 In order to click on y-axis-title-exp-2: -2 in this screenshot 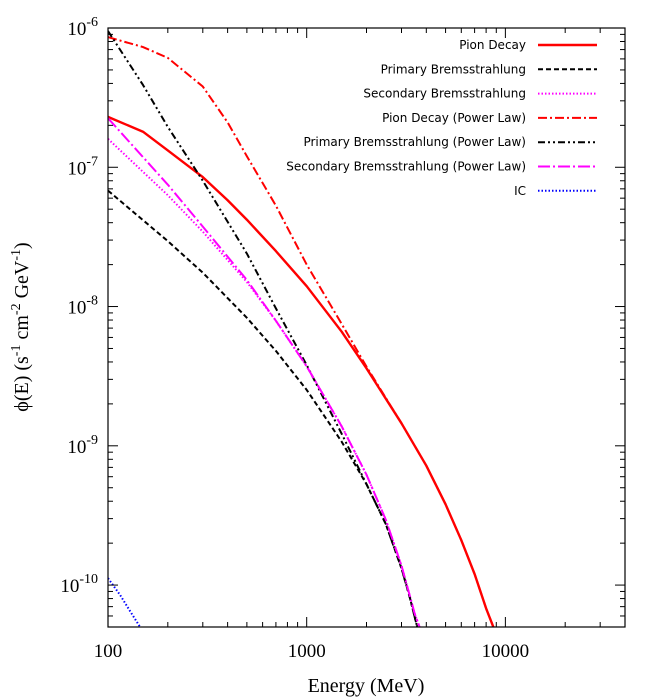, I will do `click(16, 309)`.